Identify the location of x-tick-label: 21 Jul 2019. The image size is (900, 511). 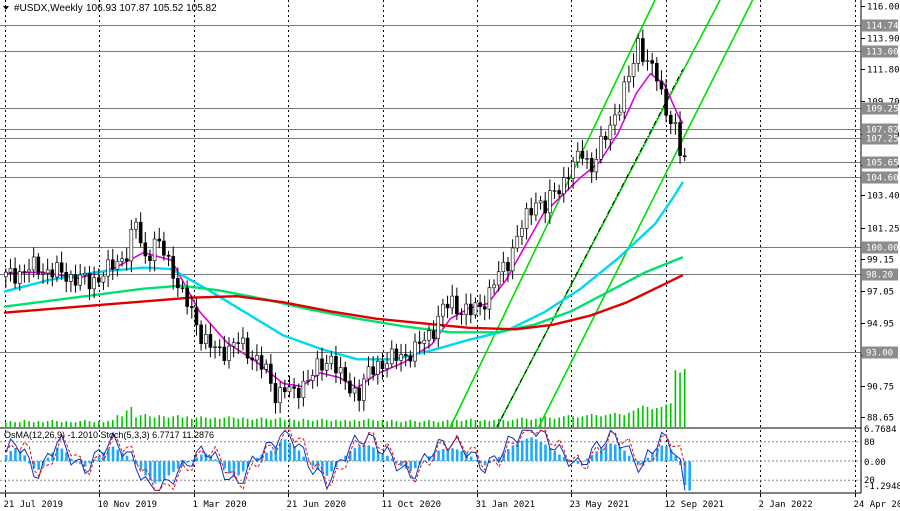
(34, 505).